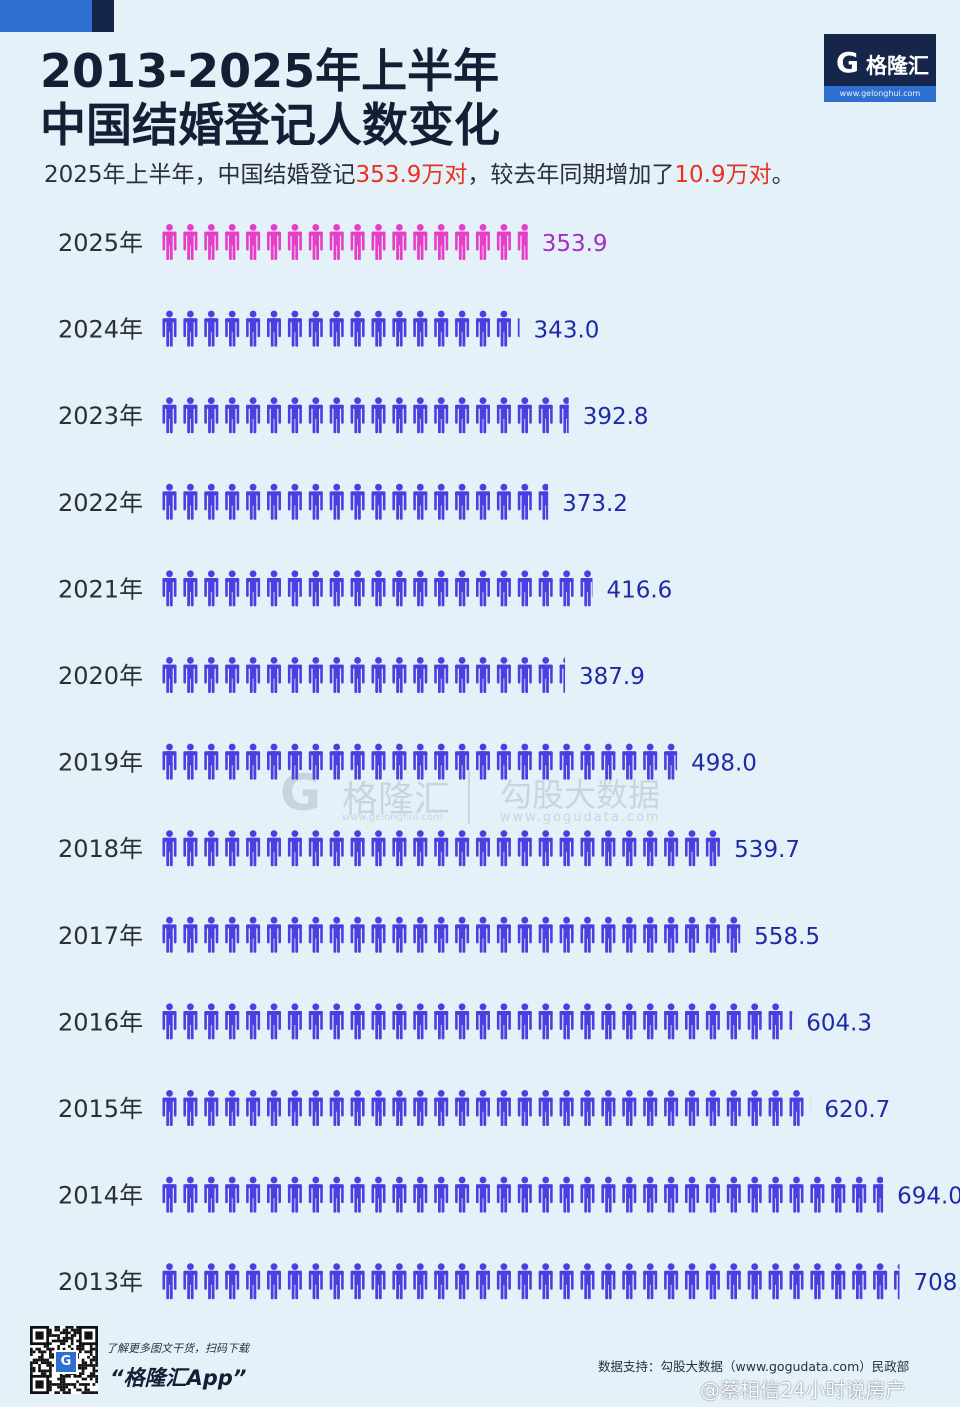 The height and width of the screenshot is (1407, 960). Describe the element at coordinates (897, 66) in the screenshot. I see `logo-name: 格隆汇` at that location.